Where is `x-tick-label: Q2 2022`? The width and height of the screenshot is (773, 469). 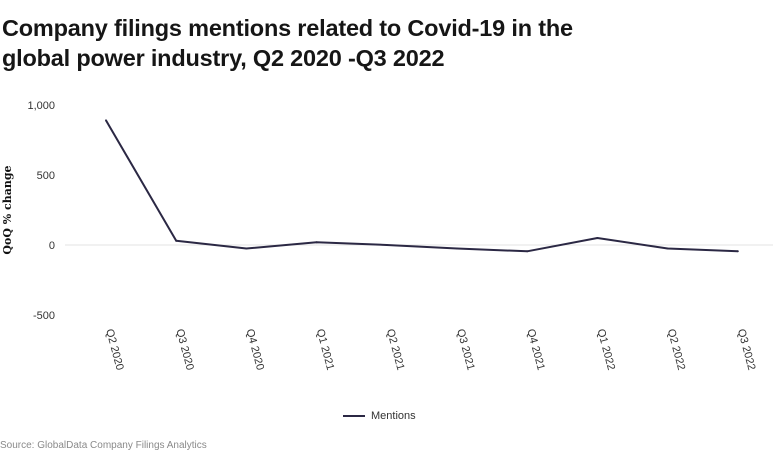
x-tick-label: Q2 2022 is located at coordinates (676, 350).